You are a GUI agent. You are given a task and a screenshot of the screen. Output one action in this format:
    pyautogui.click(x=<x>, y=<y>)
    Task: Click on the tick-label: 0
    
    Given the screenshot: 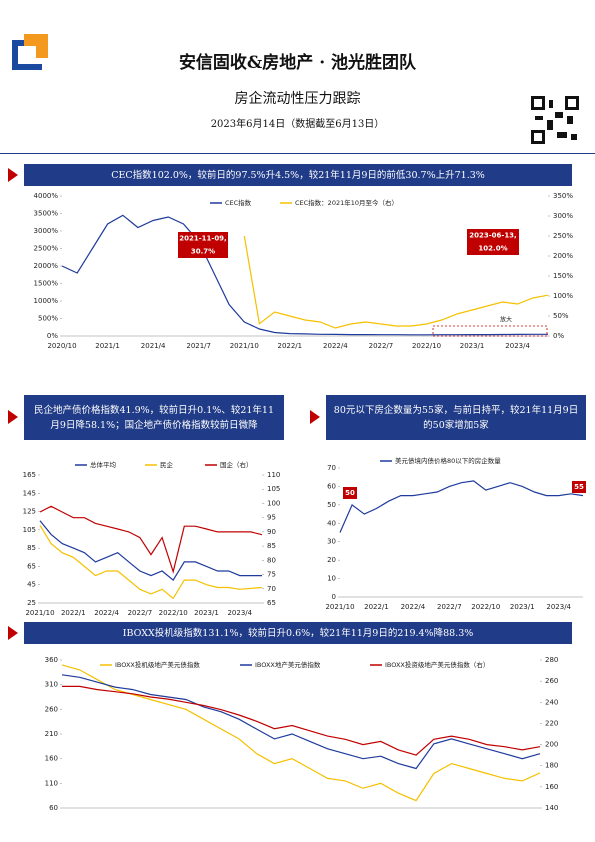 What is the action you would take?
    pyautogui.click(x=334, y=597)
    